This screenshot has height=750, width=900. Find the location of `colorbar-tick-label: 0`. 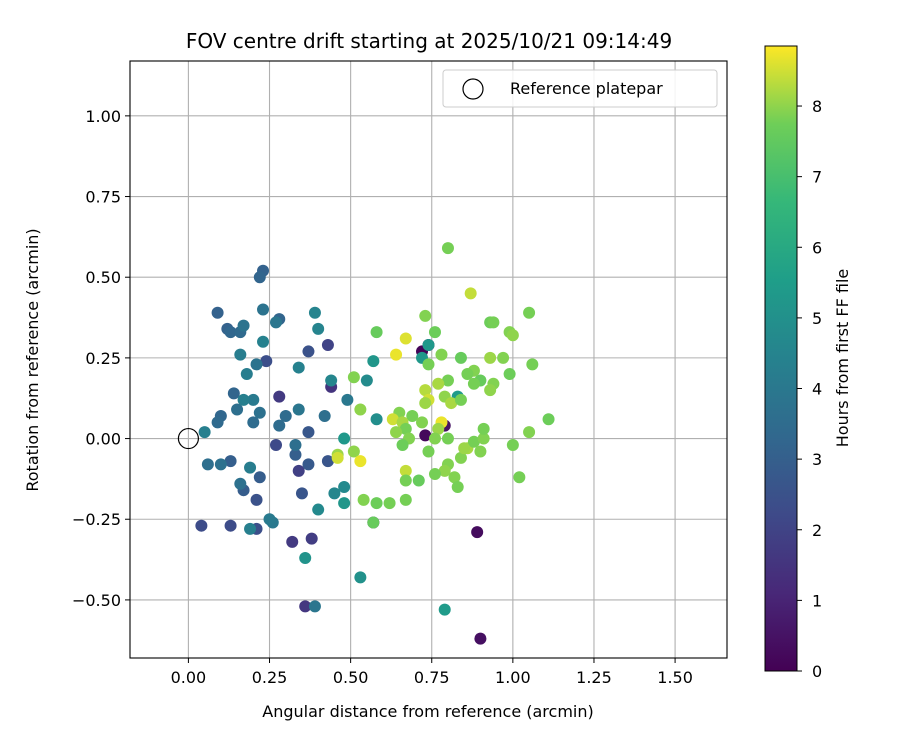

colorbar-tick-label: 0 is located at coordinates (817, 671).